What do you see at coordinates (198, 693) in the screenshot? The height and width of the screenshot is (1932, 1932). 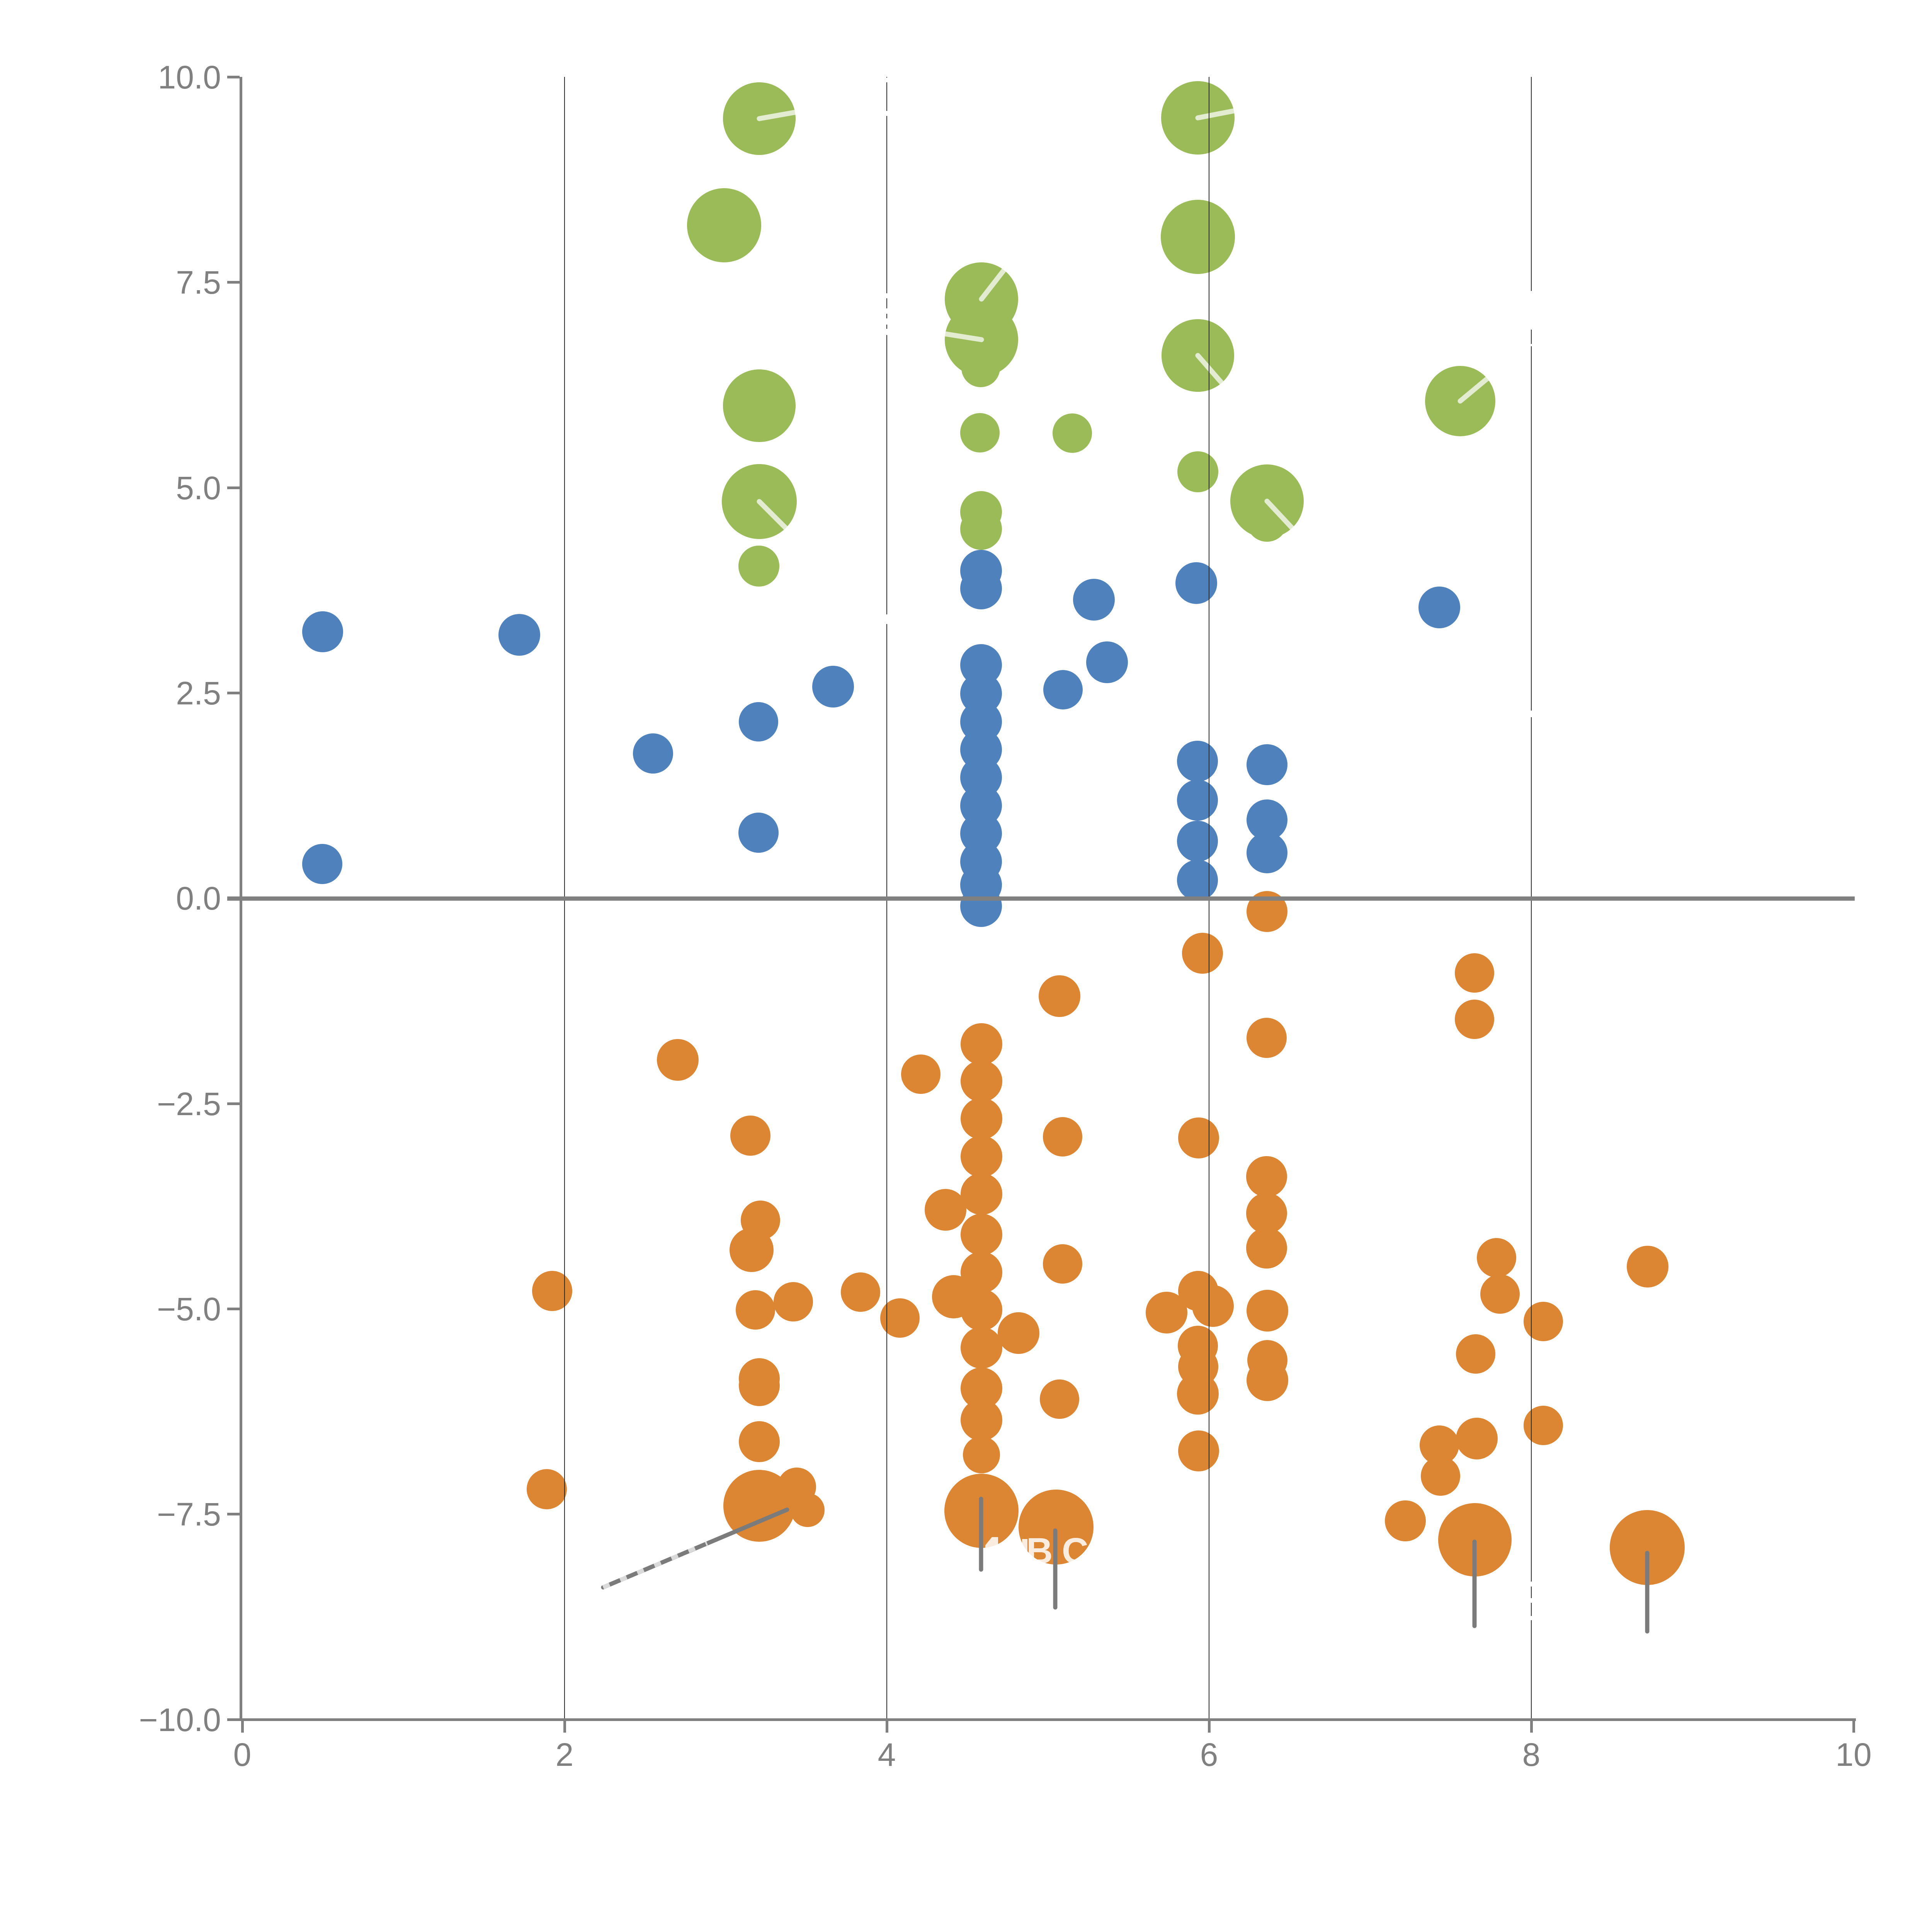 I see `svg-text: 2.5` at bounding box center [198, 693].